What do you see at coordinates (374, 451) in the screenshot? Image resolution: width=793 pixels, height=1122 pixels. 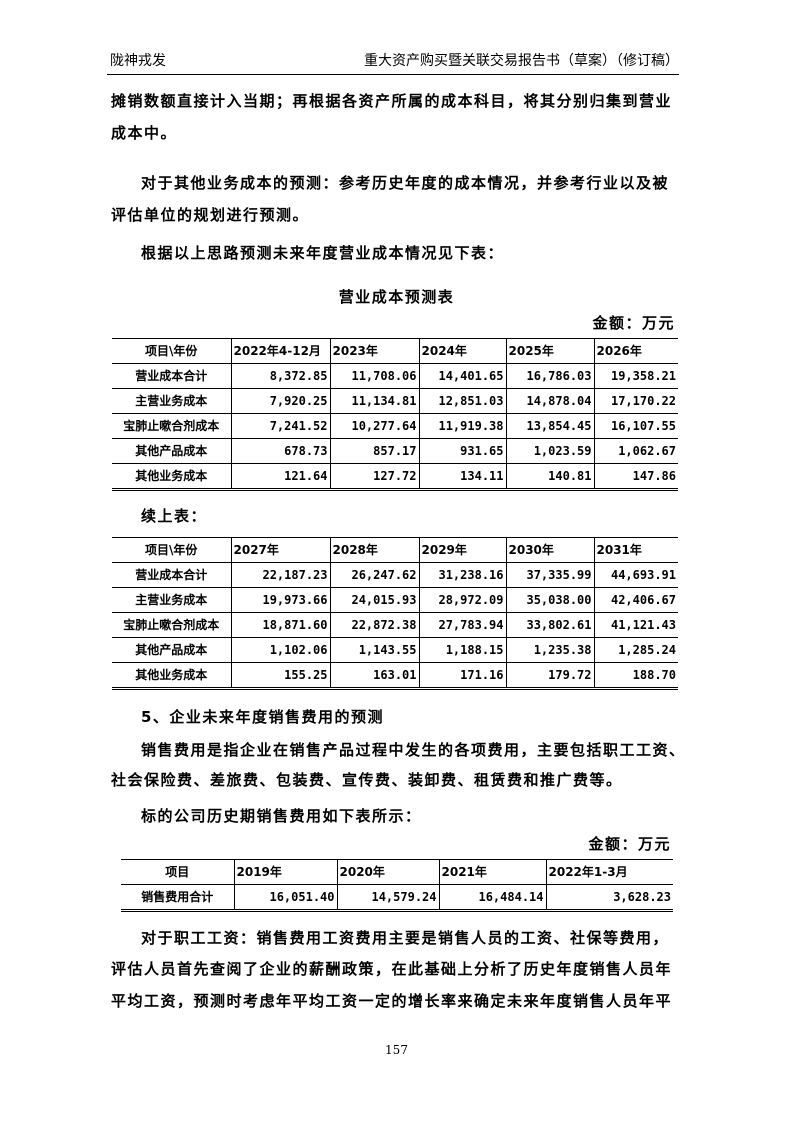 I see `table-cell: 857.17` at bounding box center [374, 451].